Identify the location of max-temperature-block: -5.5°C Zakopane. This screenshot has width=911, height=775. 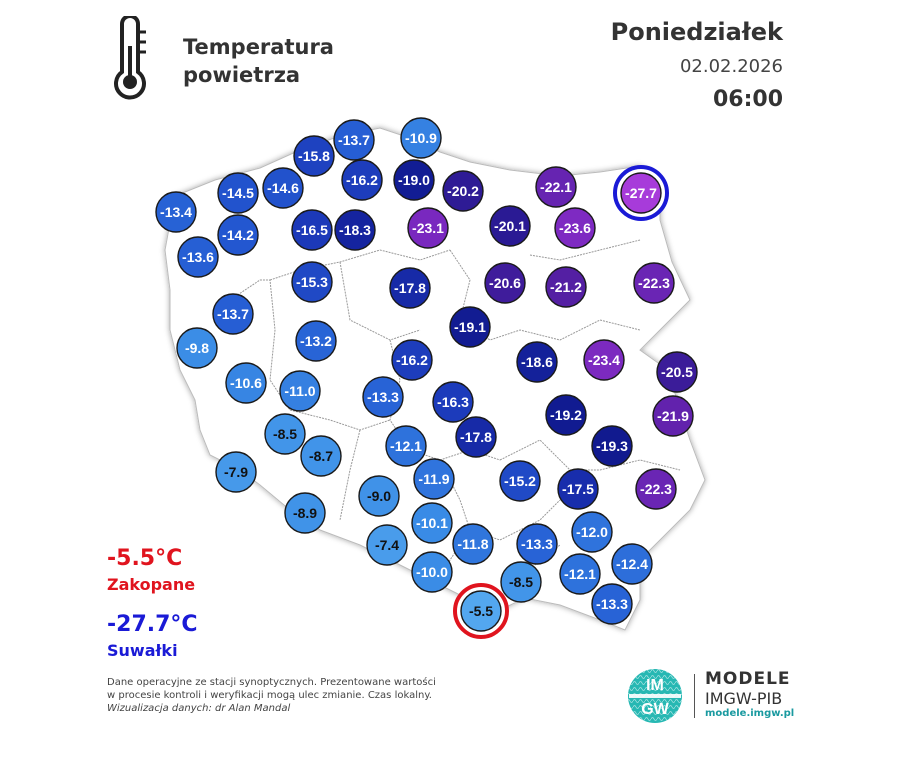
(151, 570).